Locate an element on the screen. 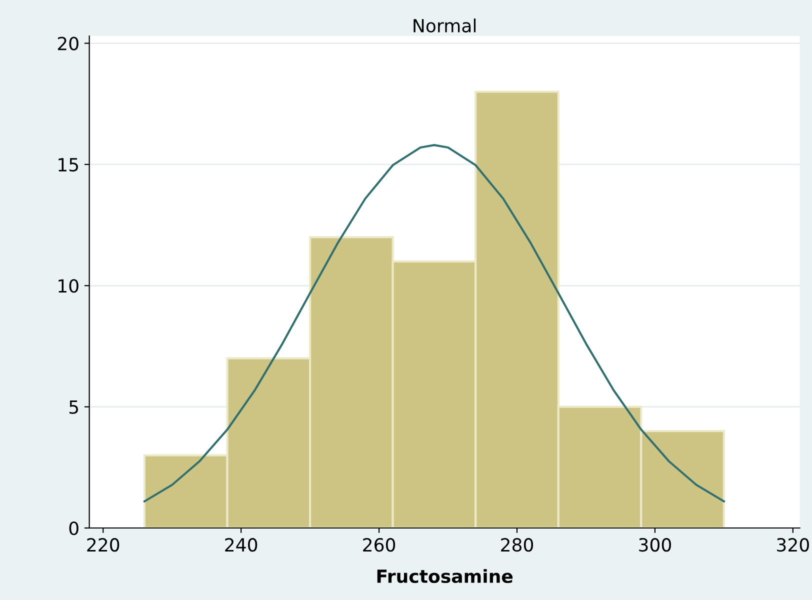 The image size is (812, 600). x-axis-title: Fructosamine is located at coordinates (445, 576).